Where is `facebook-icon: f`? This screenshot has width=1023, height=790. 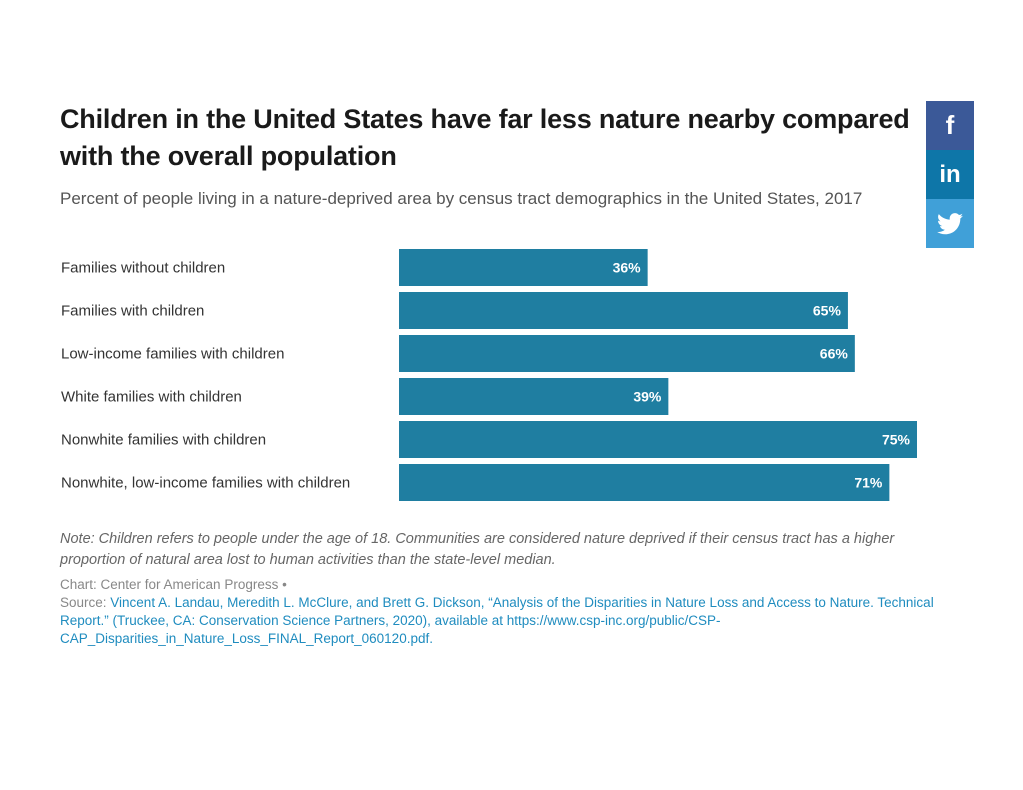 facebook-icon: f is located at coordinates (950, 125).